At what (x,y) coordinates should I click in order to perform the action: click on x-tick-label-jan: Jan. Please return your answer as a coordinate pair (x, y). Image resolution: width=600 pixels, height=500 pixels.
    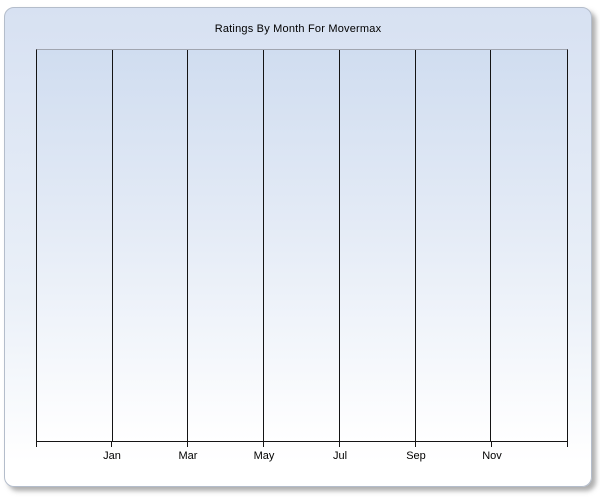
    Looking at the image, I should click on (112, 456).